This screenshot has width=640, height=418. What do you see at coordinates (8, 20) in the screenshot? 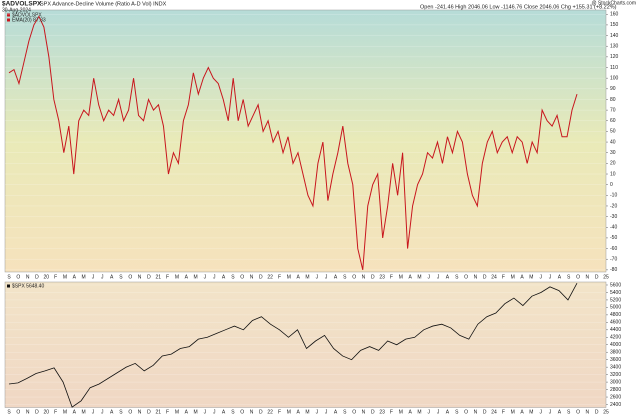
I see `legend-swatch` at bounding box center [8, 20].